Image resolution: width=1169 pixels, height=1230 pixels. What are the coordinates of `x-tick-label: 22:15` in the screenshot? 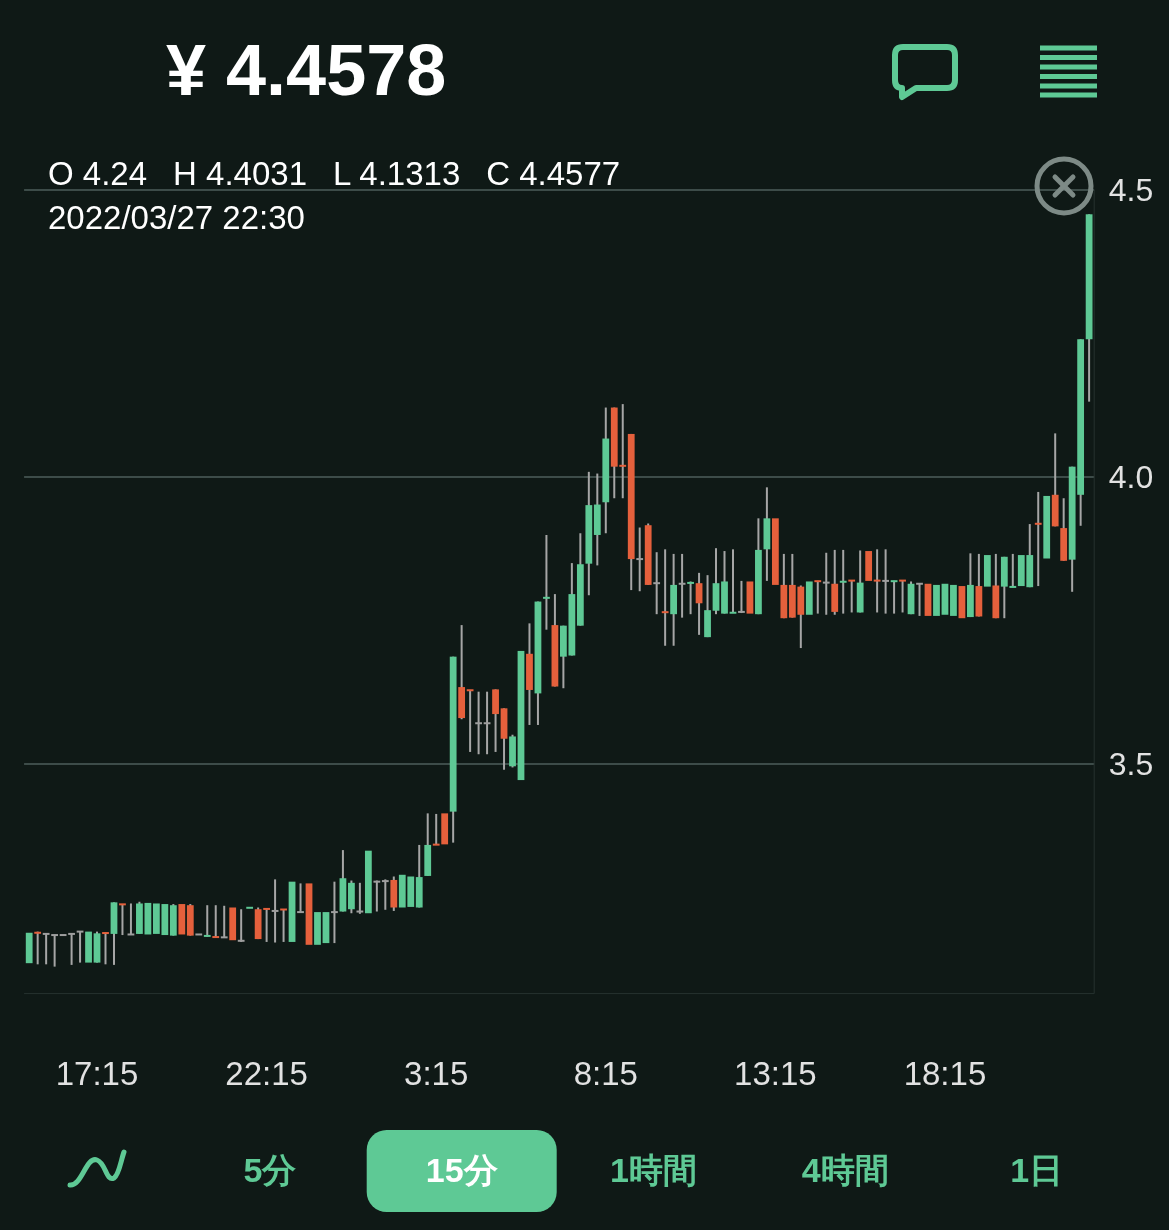 It's located at (266, 1073).